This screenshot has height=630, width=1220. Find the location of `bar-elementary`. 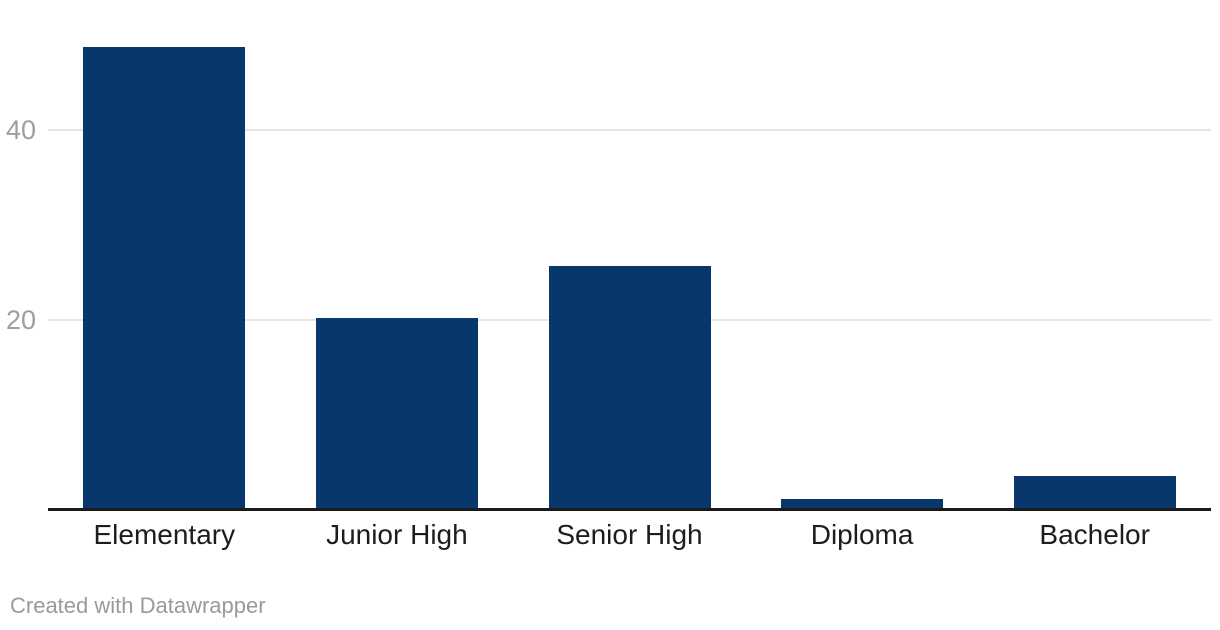

bar-elementary is located at coordinates (164, 278).